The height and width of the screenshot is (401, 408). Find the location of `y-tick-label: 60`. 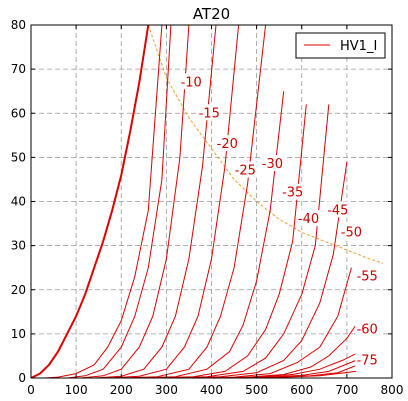

y-tick-label: 60 is located at coordinates (18, 113).